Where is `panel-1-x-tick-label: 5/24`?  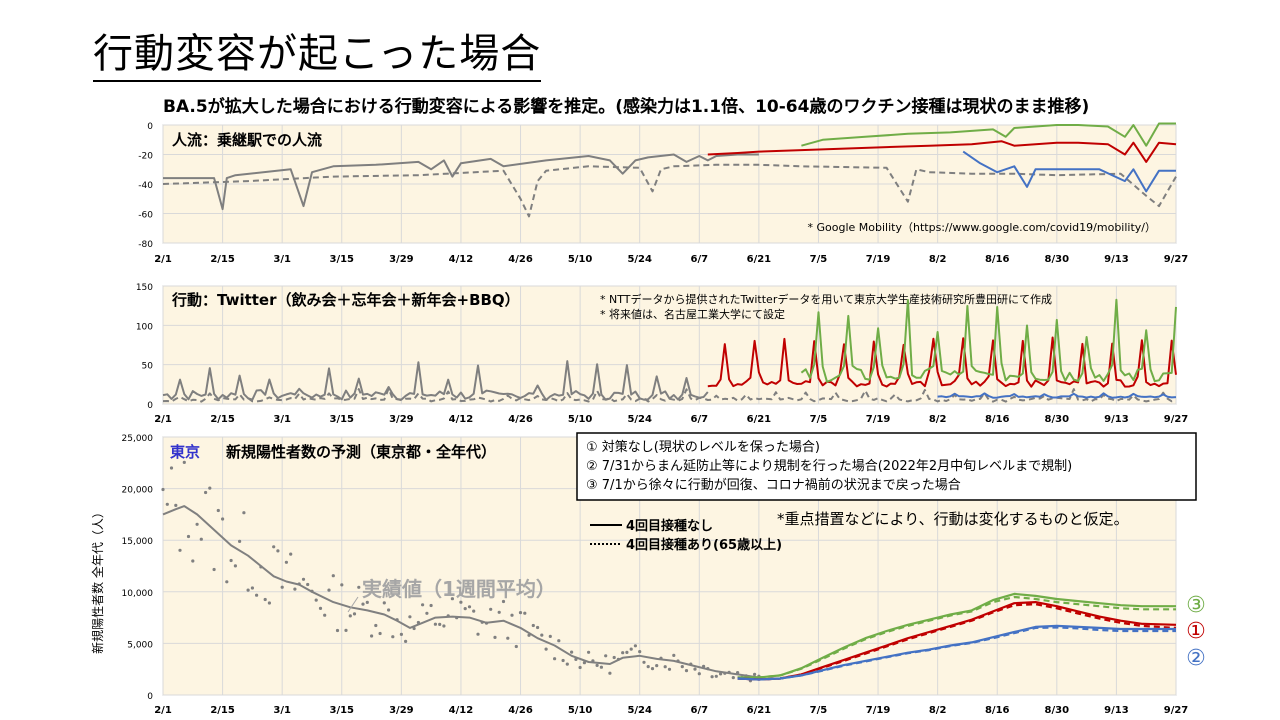 panel-1-x-tick-label: 5/24 is located at coordinates (639, 259).